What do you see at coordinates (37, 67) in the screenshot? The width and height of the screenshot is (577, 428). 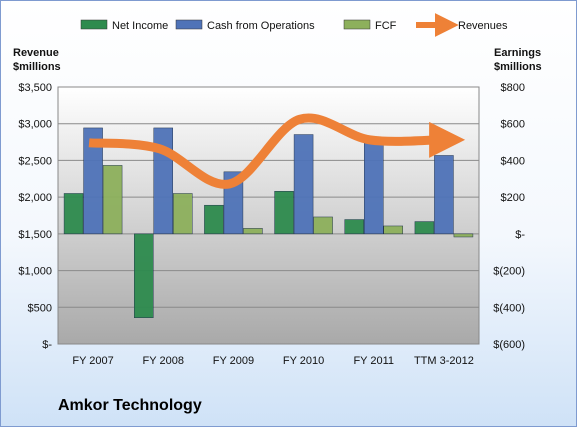 I see `left-axis-title-line2: $millions` at bounding box center [37, 67].